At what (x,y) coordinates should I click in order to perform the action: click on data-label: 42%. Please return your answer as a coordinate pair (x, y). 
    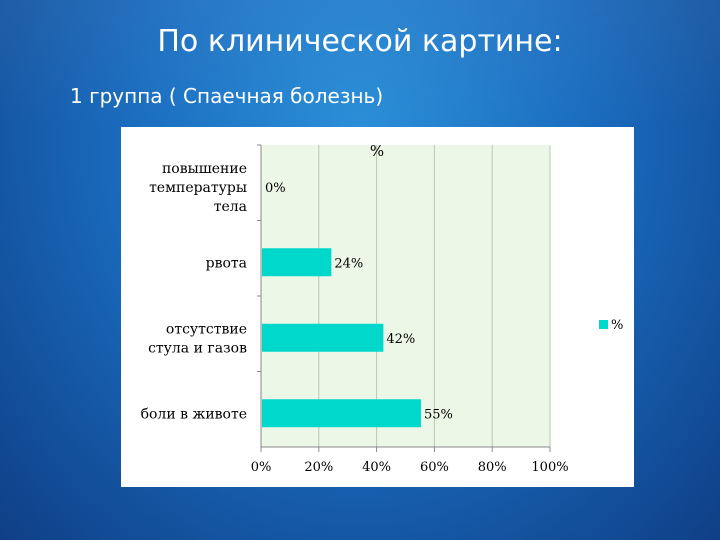
    Looking at the image, I should click on (400, 339).